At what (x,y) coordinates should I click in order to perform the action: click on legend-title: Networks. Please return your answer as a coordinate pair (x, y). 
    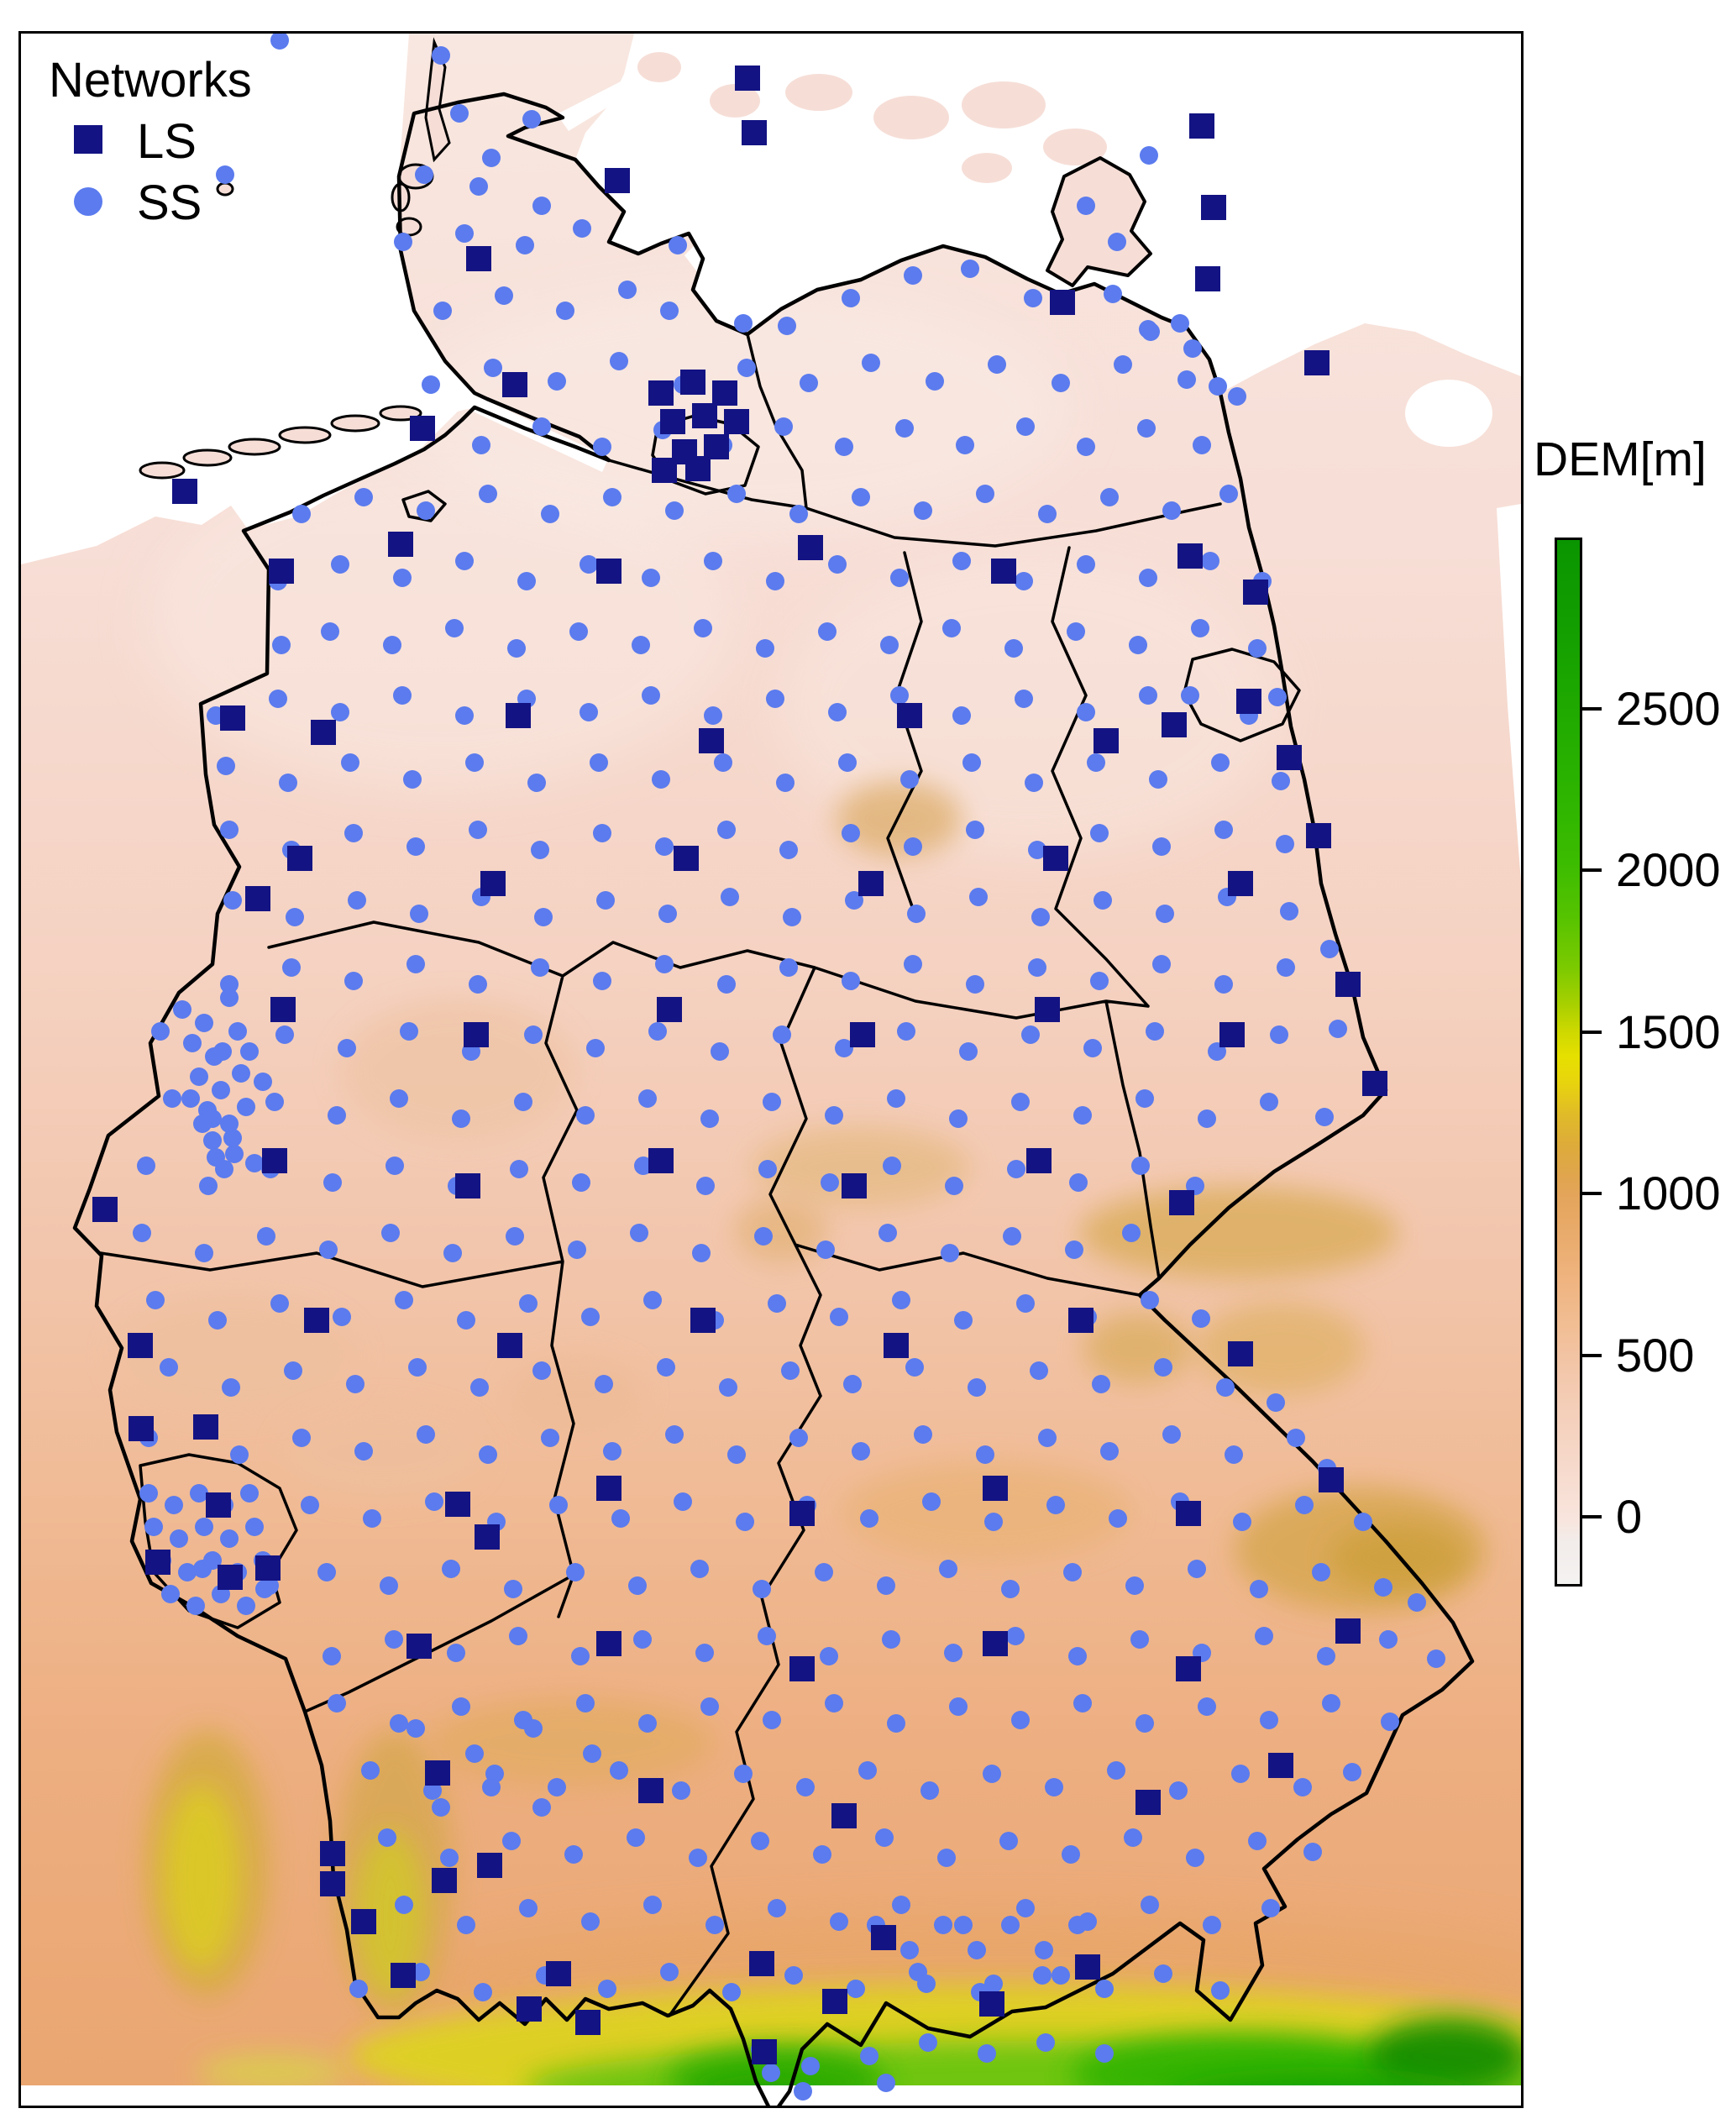
    Looking at the image, I should click on (150, 80).